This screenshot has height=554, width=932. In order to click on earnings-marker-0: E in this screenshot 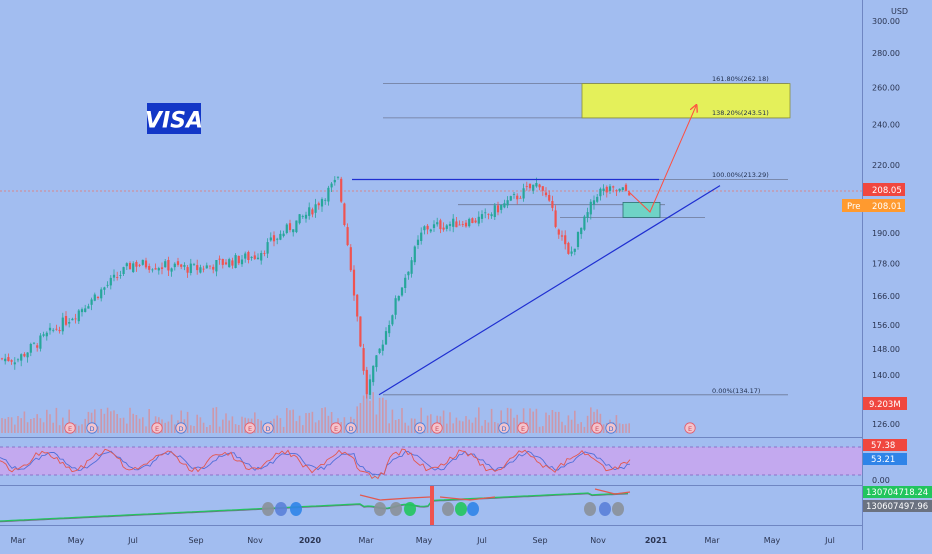, I will do `click(70, 429)`.